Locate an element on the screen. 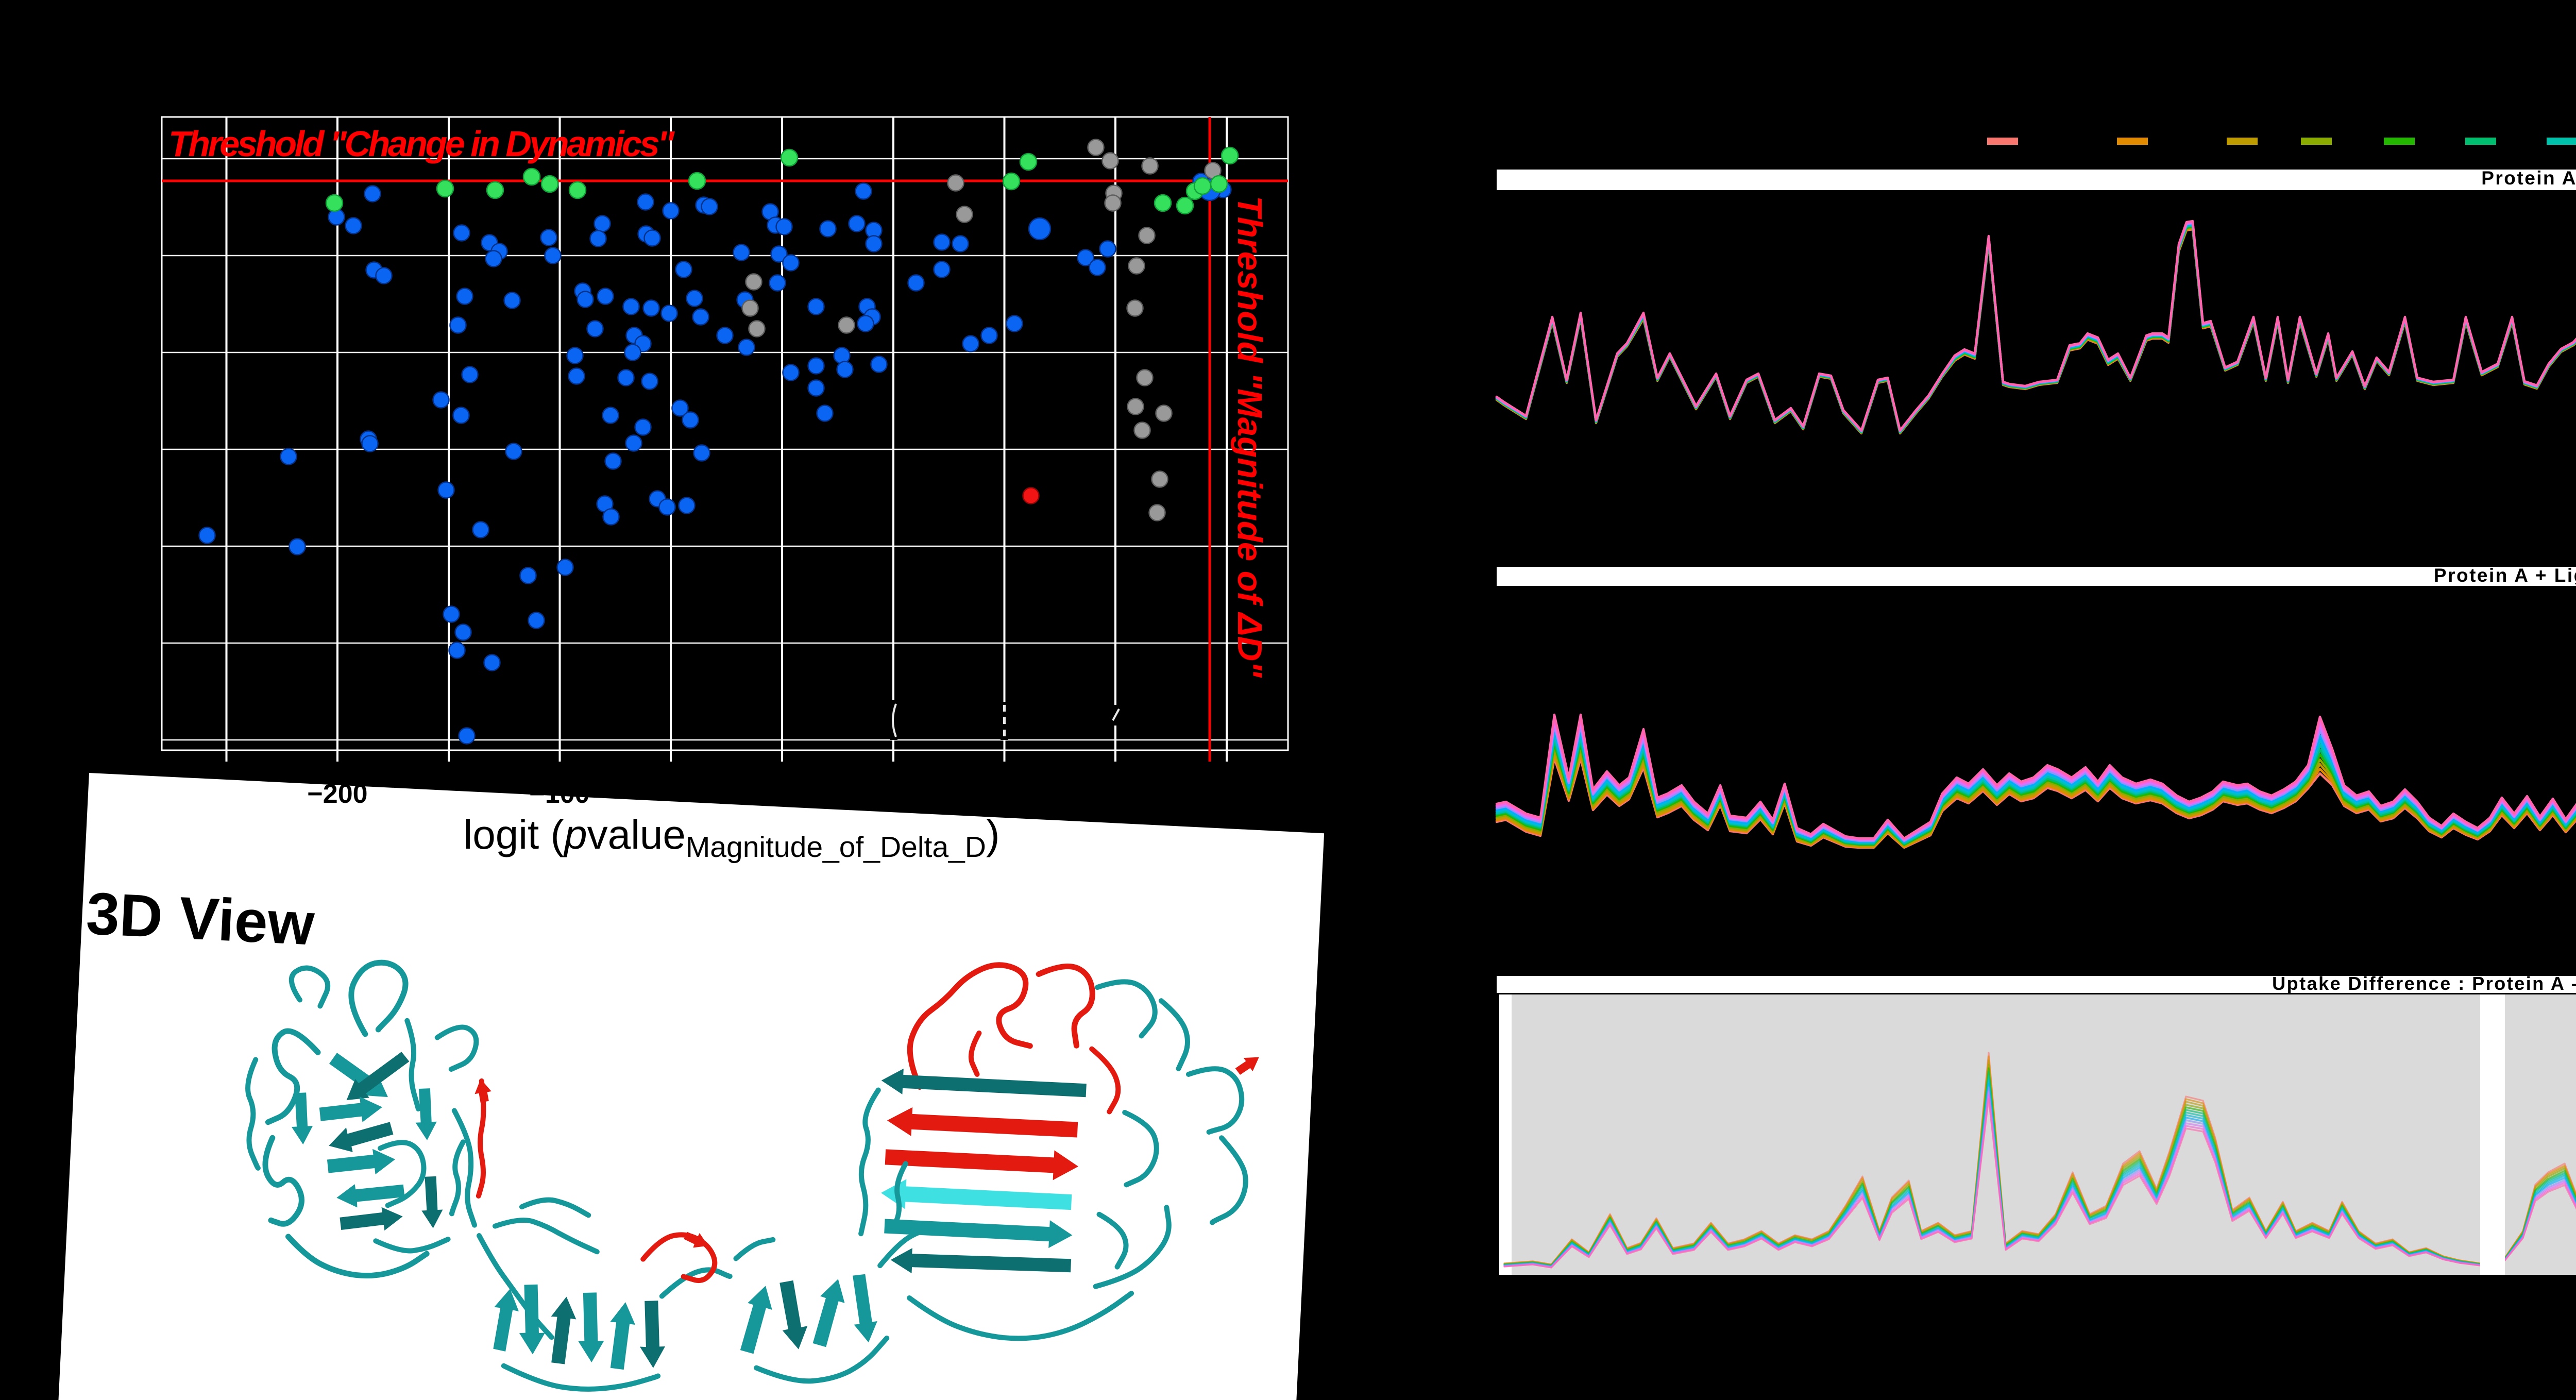 This screenshot has width=2576, height=1400. svg-text: Protein A is located at coordinates (2528, 178).